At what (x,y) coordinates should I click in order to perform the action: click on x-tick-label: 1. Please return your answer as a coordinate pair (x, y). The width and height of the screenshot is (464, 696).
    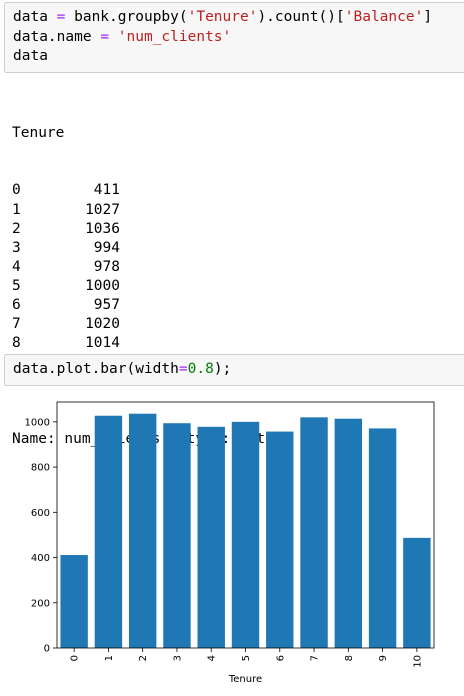
    Looking at the image, I should click on (109, 658).